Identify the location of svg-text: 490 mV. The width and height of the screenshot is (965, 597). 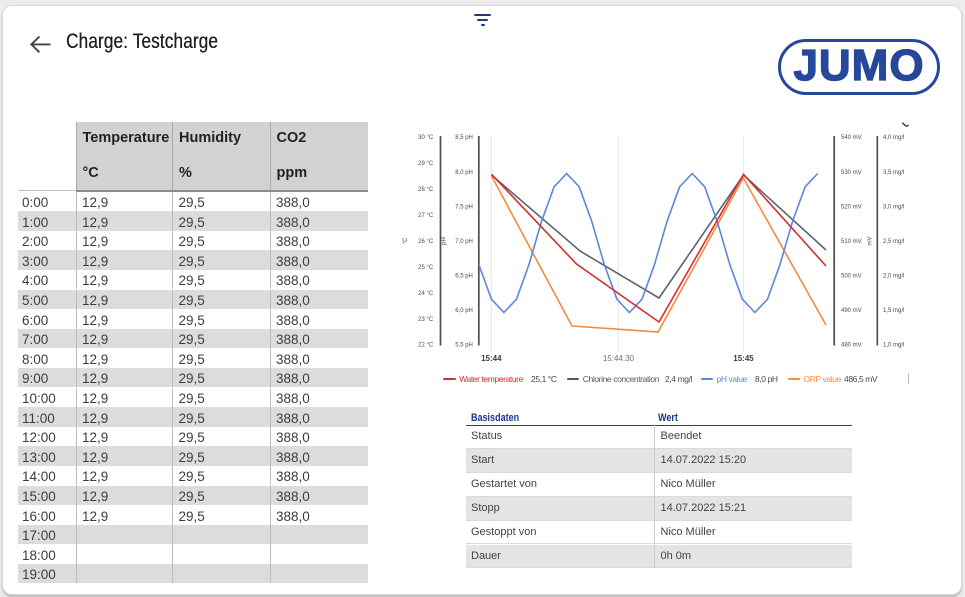
(851, 311).